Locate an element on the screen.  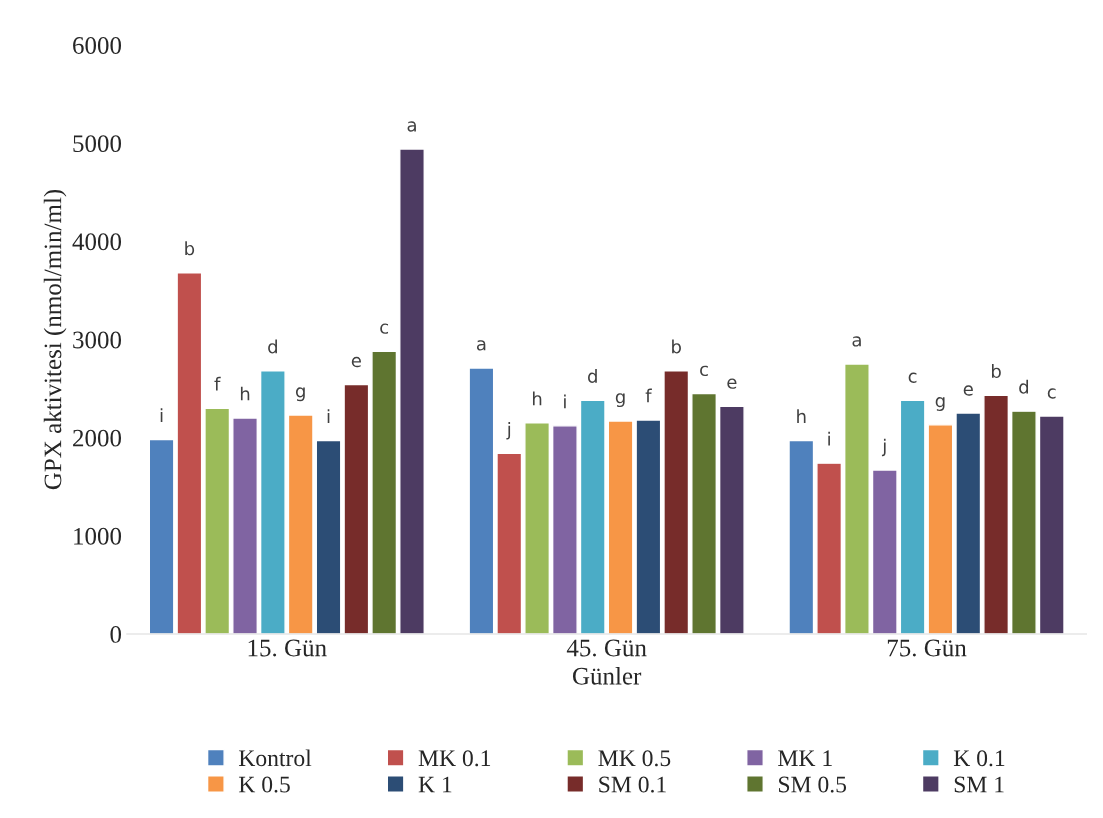
y-tick-label: 5000 is located at coordinates (97, 144).